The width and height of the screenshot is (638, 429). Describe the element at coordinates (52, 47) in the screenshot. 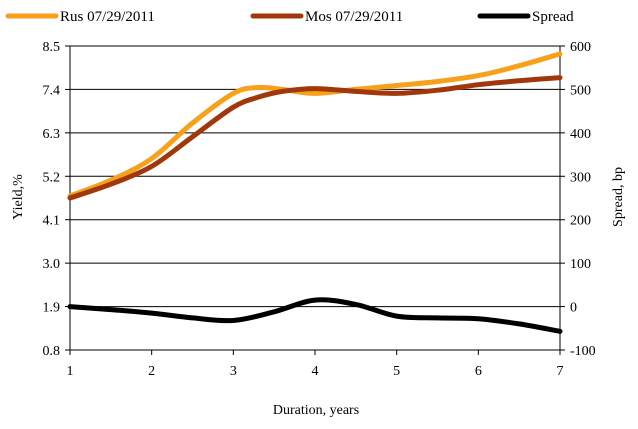

I see `y-left-tick-label: 8.5` at that location.